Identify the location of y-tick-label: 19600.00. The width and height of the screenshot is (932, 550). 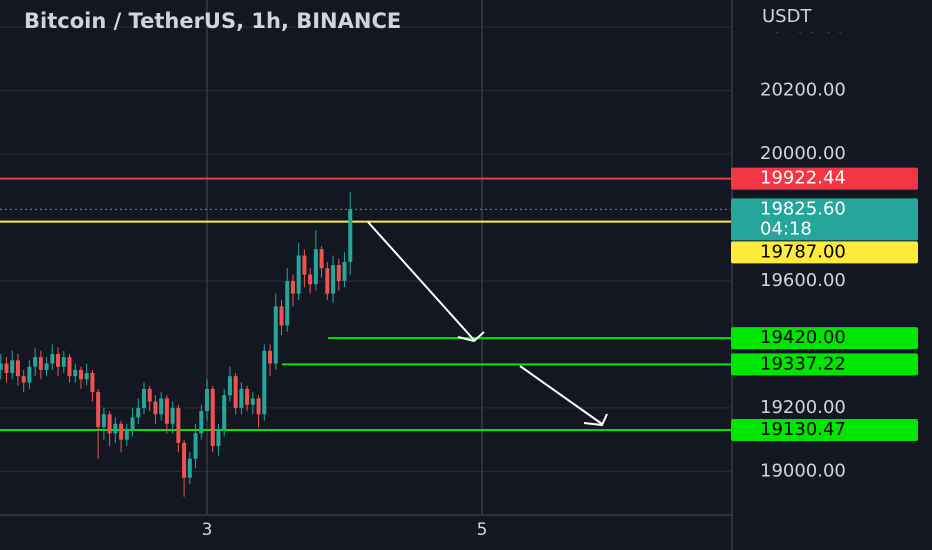
(803, 280).